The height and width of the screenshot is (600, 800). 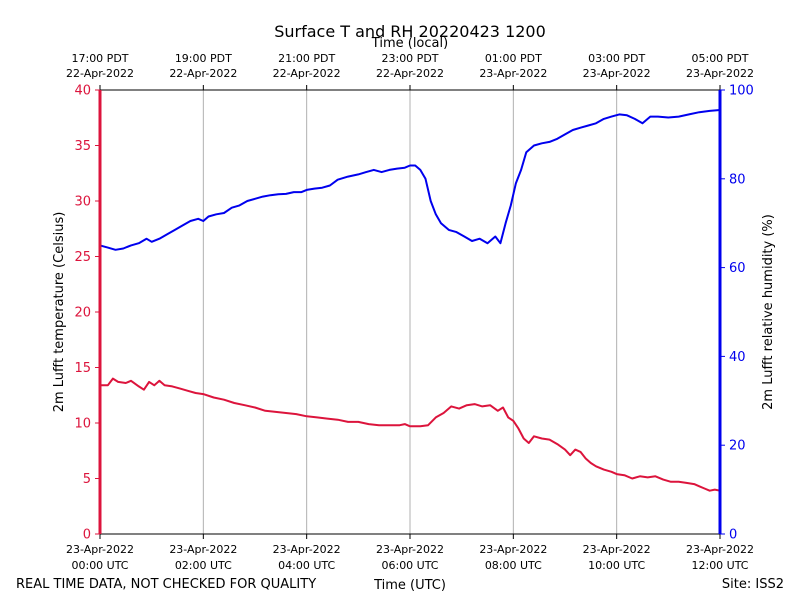 What do you see at coordinates (82, 424) in the screenshot?
I see `y-left-tick-label: 10` at bounding box center [82, 424].